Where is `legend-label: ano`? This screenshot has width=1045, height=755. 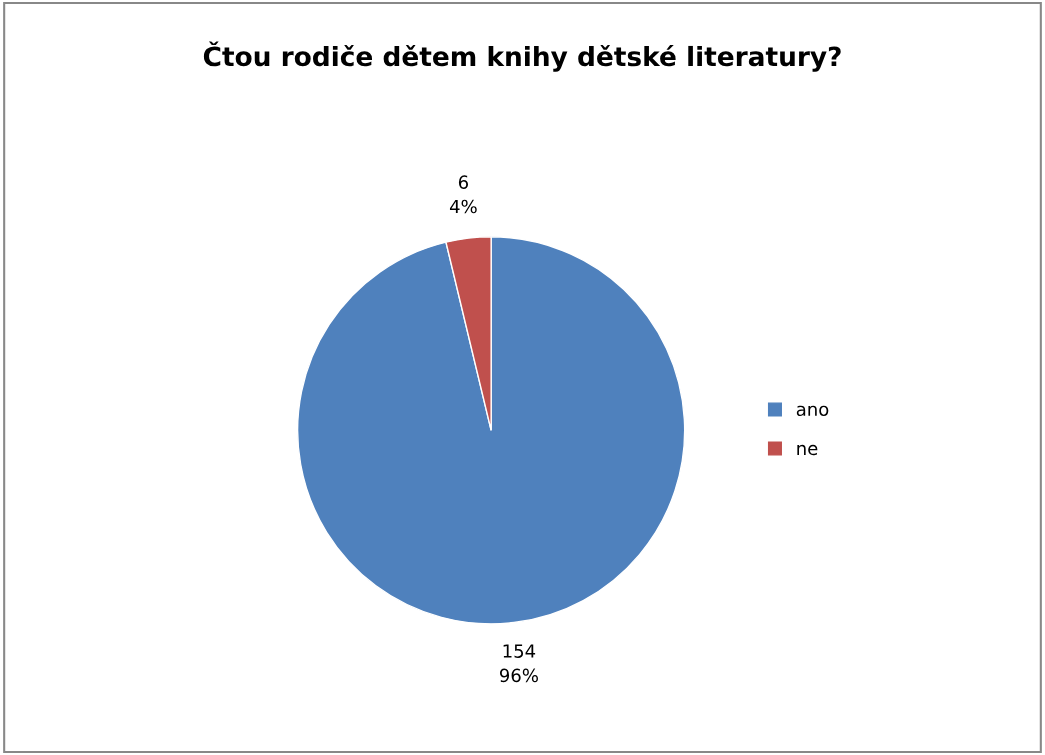 legend-label: ano is located at coordinates (812, 411).